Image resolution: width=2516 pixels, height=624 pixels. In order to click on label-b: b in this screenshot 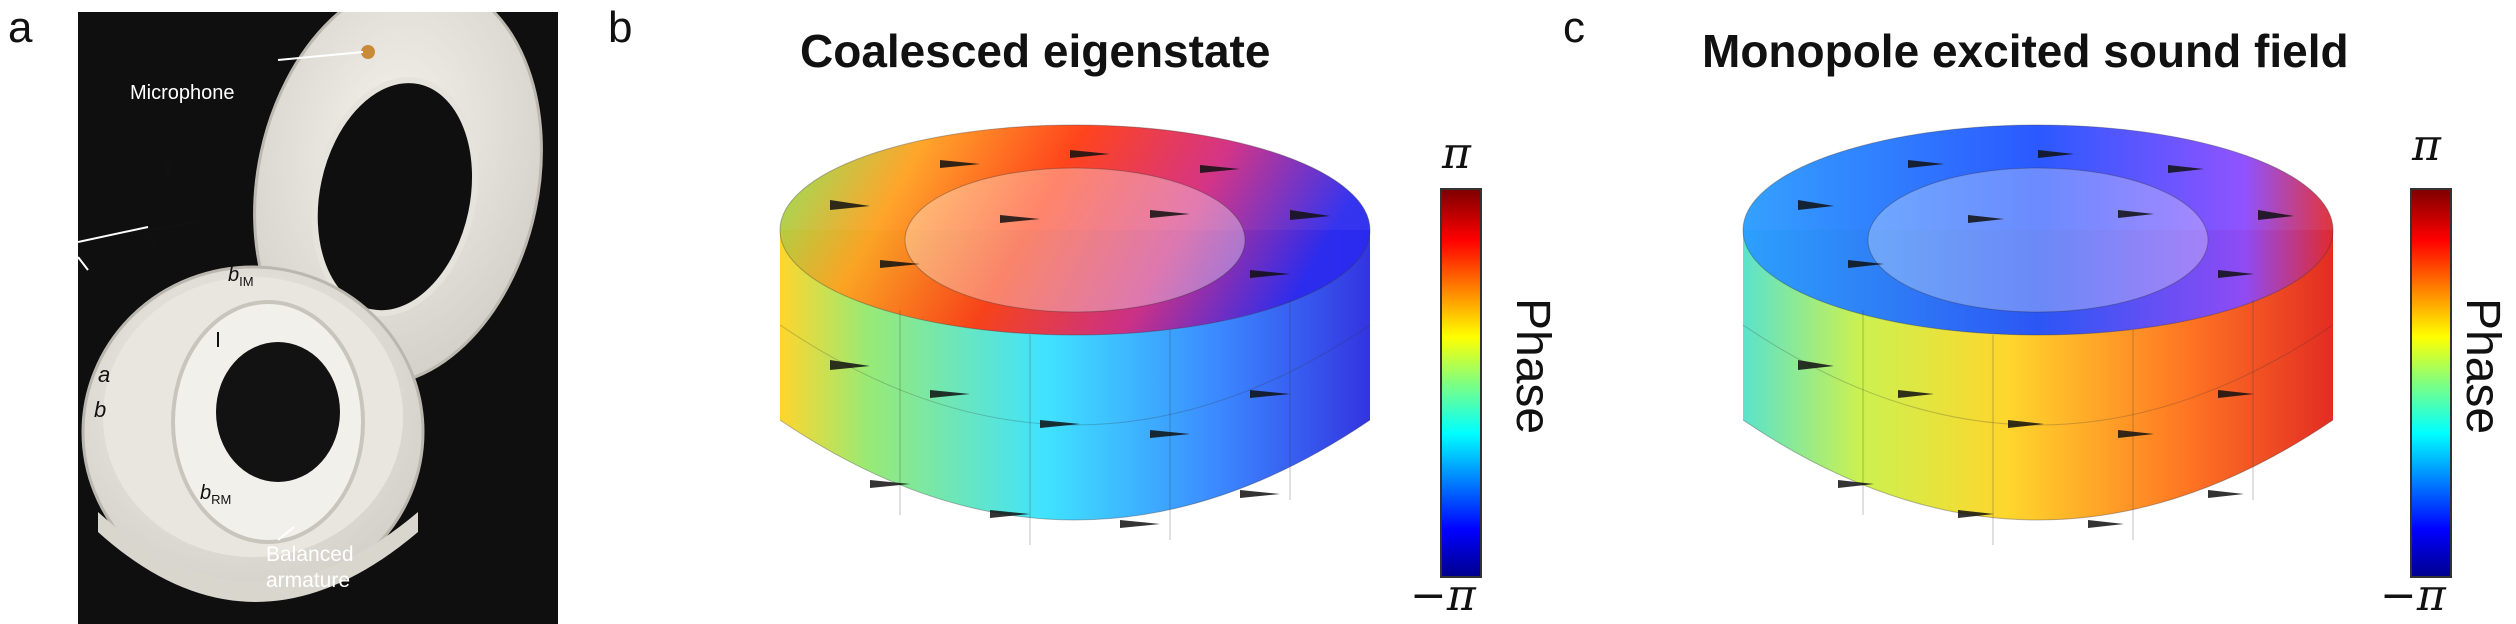, I will do `click(100, 409)`.